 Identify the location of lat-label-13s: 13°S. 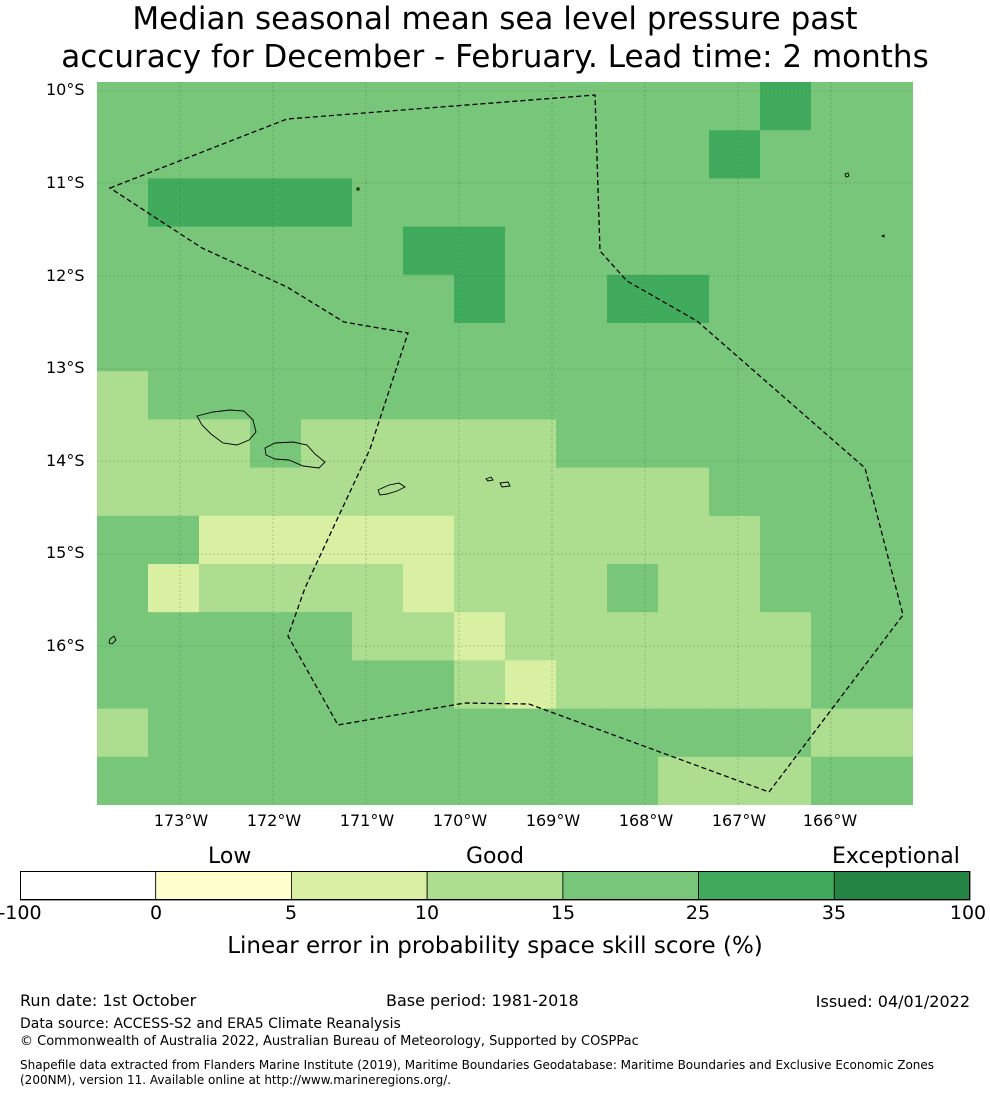
(65, 367).